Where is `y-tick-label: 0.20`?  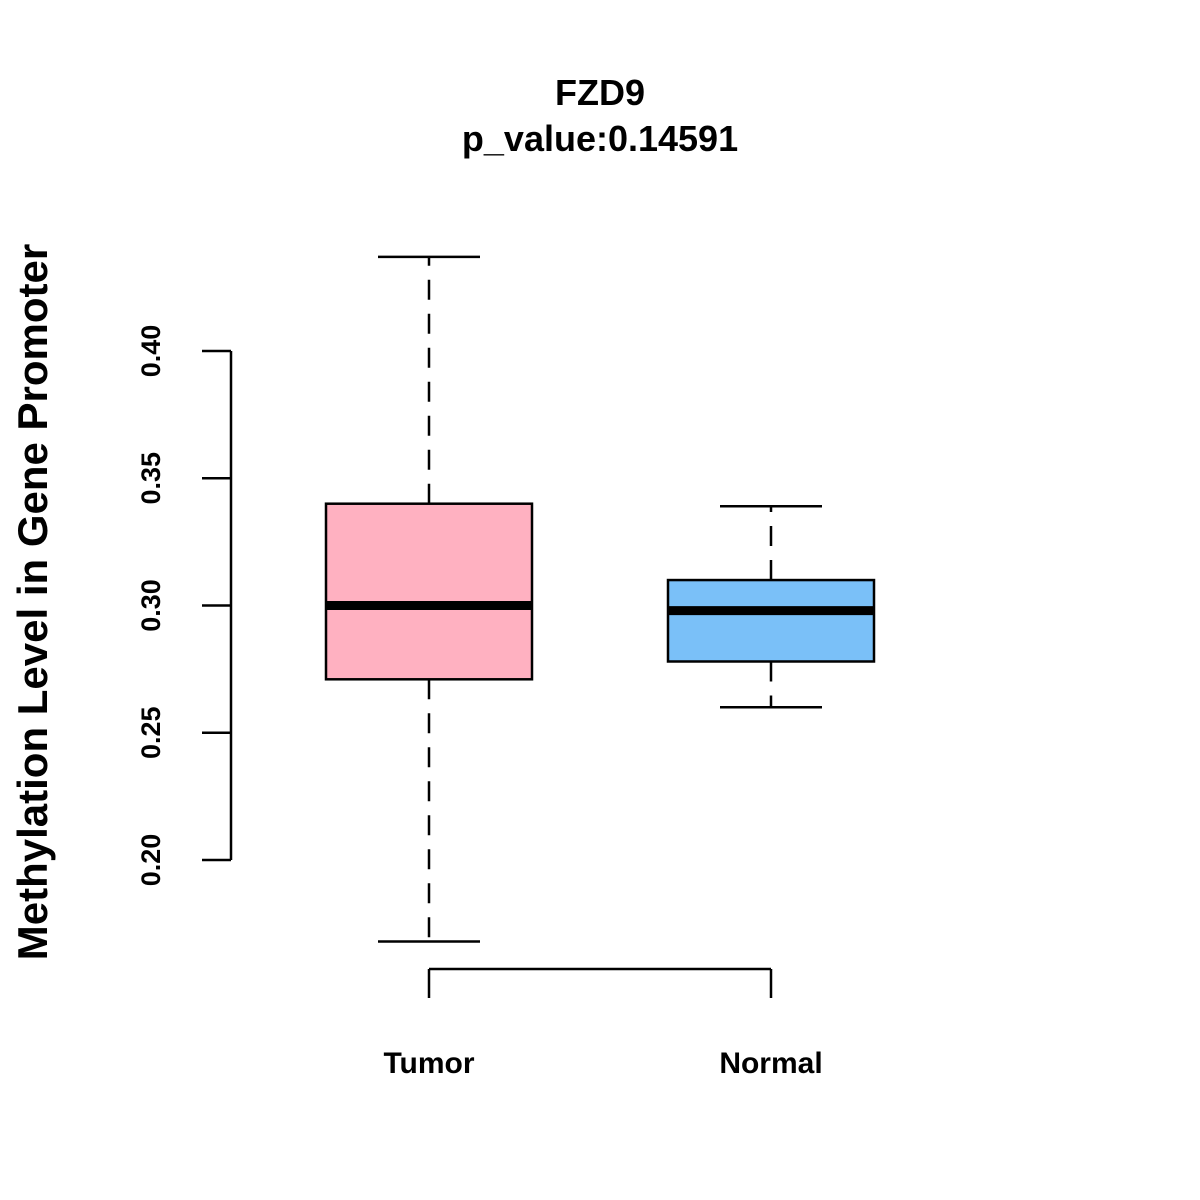 y-tick-label: 0.20 is located at coordinates (151, 860).